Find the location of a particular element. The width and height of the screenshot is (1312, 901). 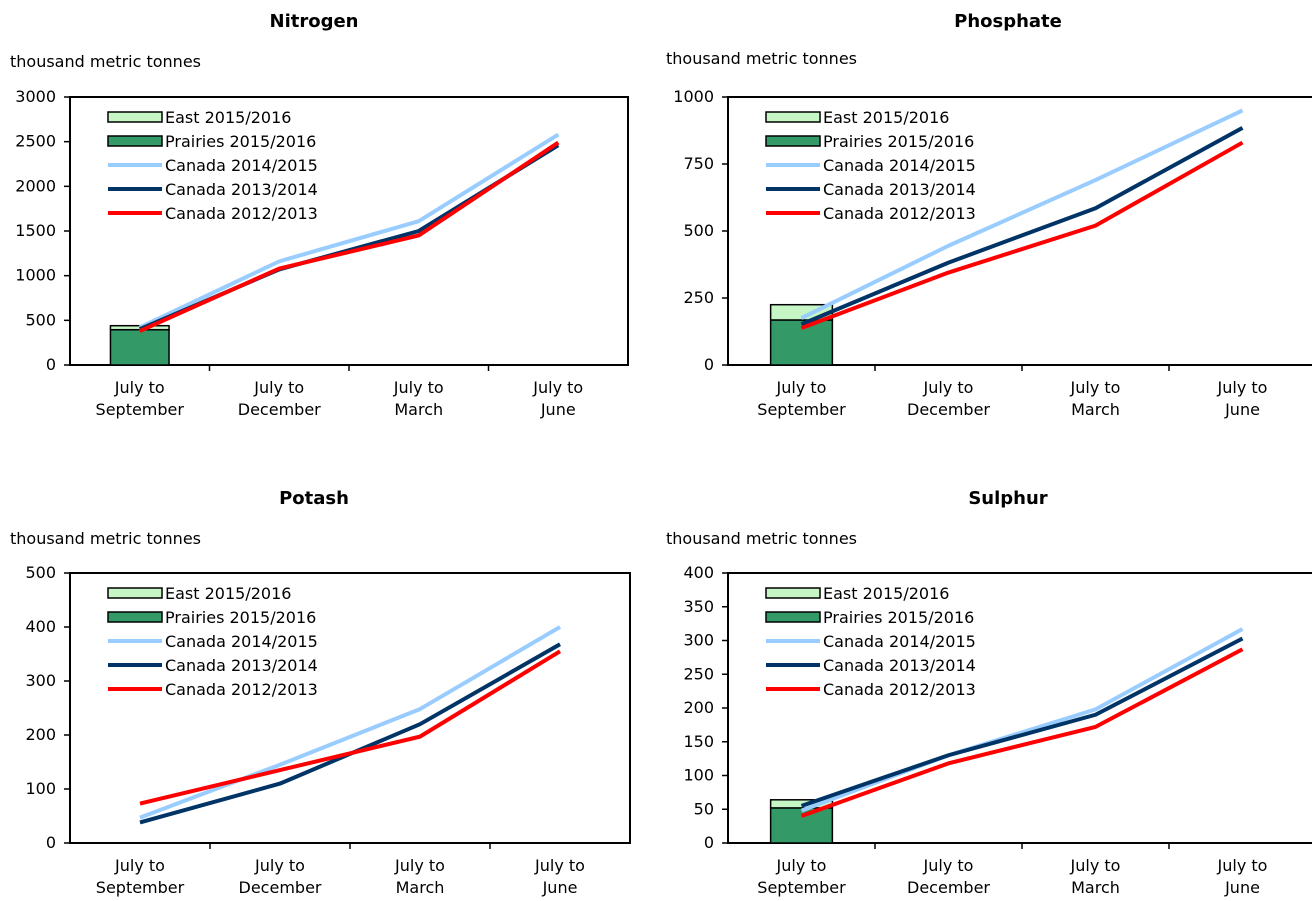

y-tick-label: 2000 is located at coordinates (35, 185).